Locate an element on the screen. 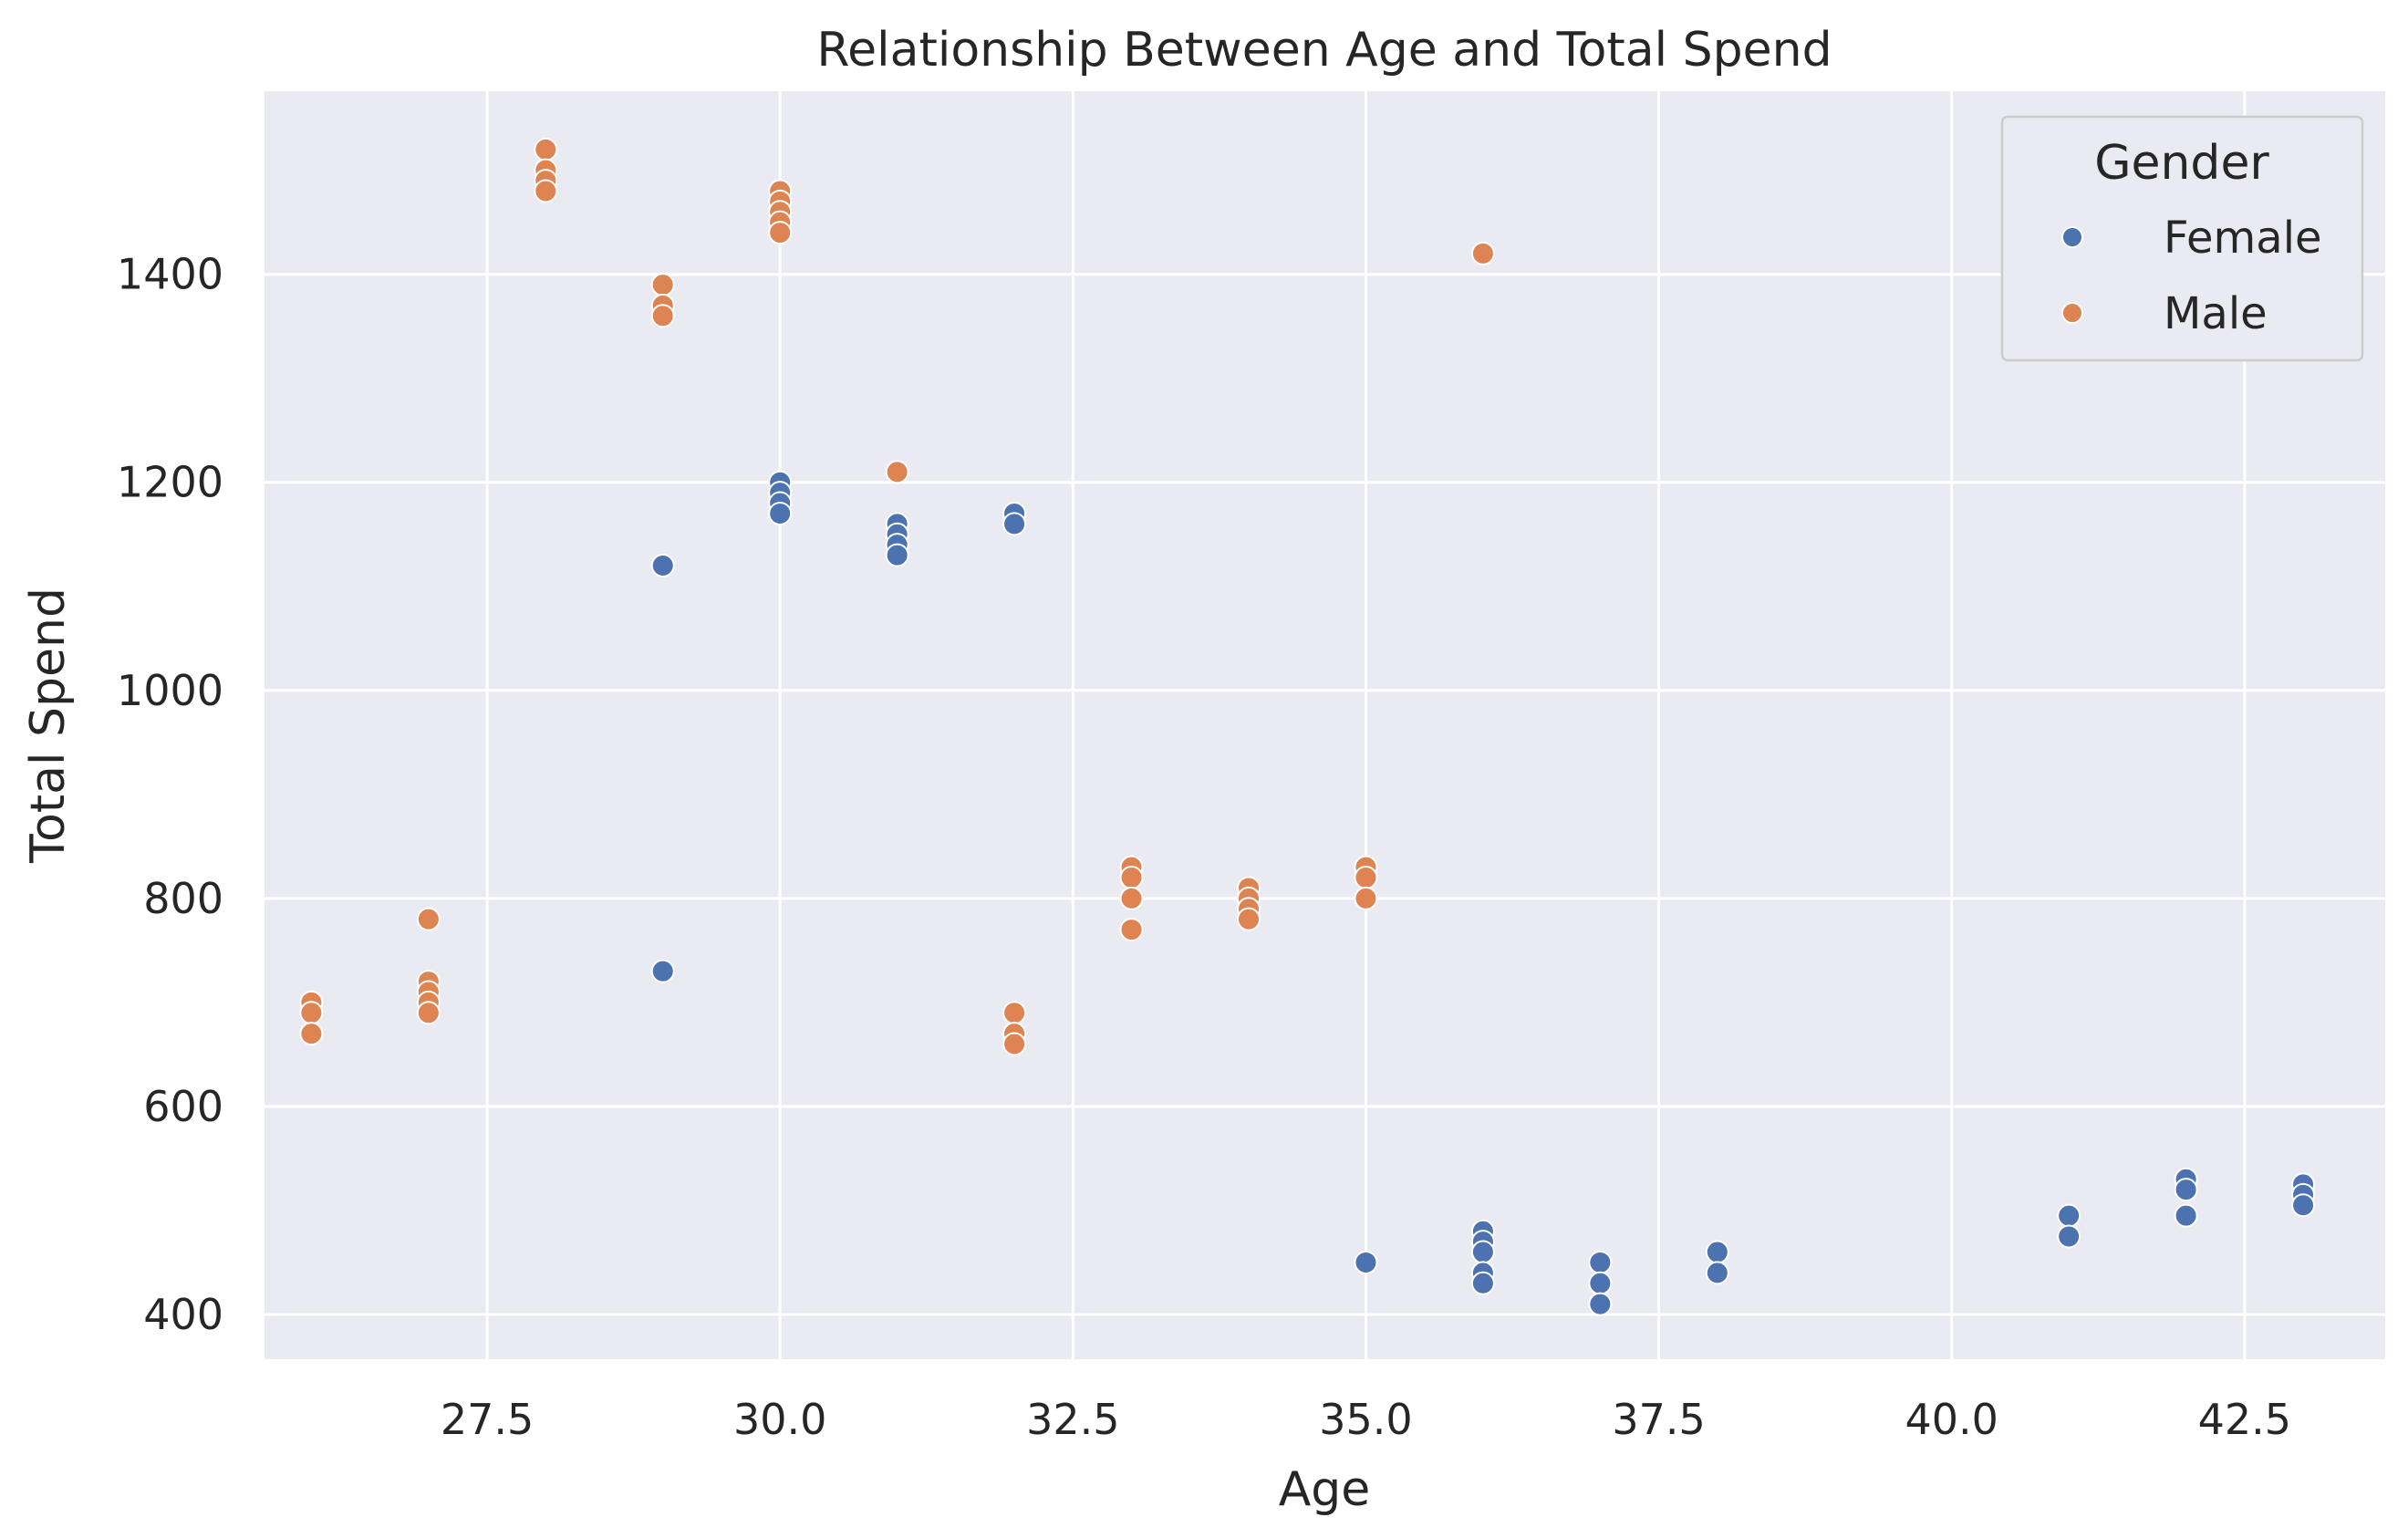  x-tick-label: 40.0 is located at coordinates (1952, 1419).